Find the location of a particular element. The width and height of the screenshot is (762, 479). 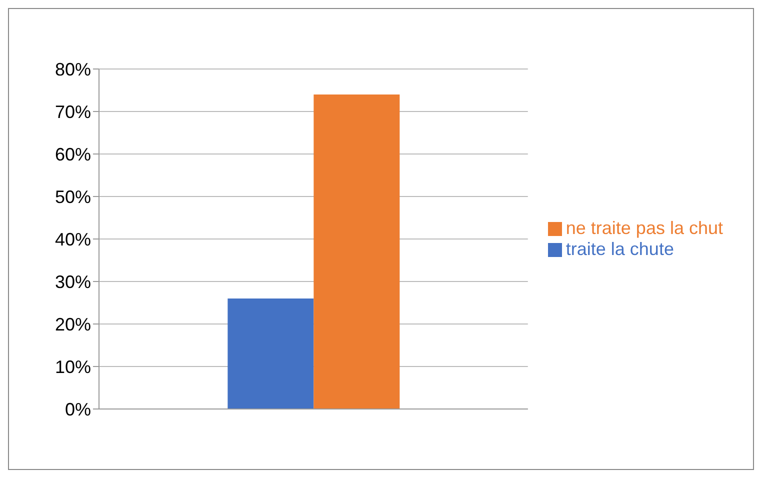

y-tick-label: 0% is located at coordinates (77, 409).